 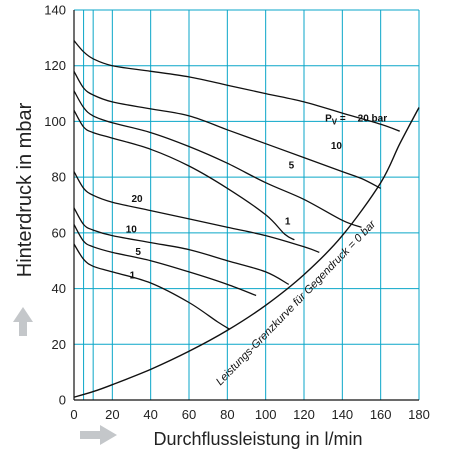 I want to click on x-tick-label: 100, so click(x=266, y=414).